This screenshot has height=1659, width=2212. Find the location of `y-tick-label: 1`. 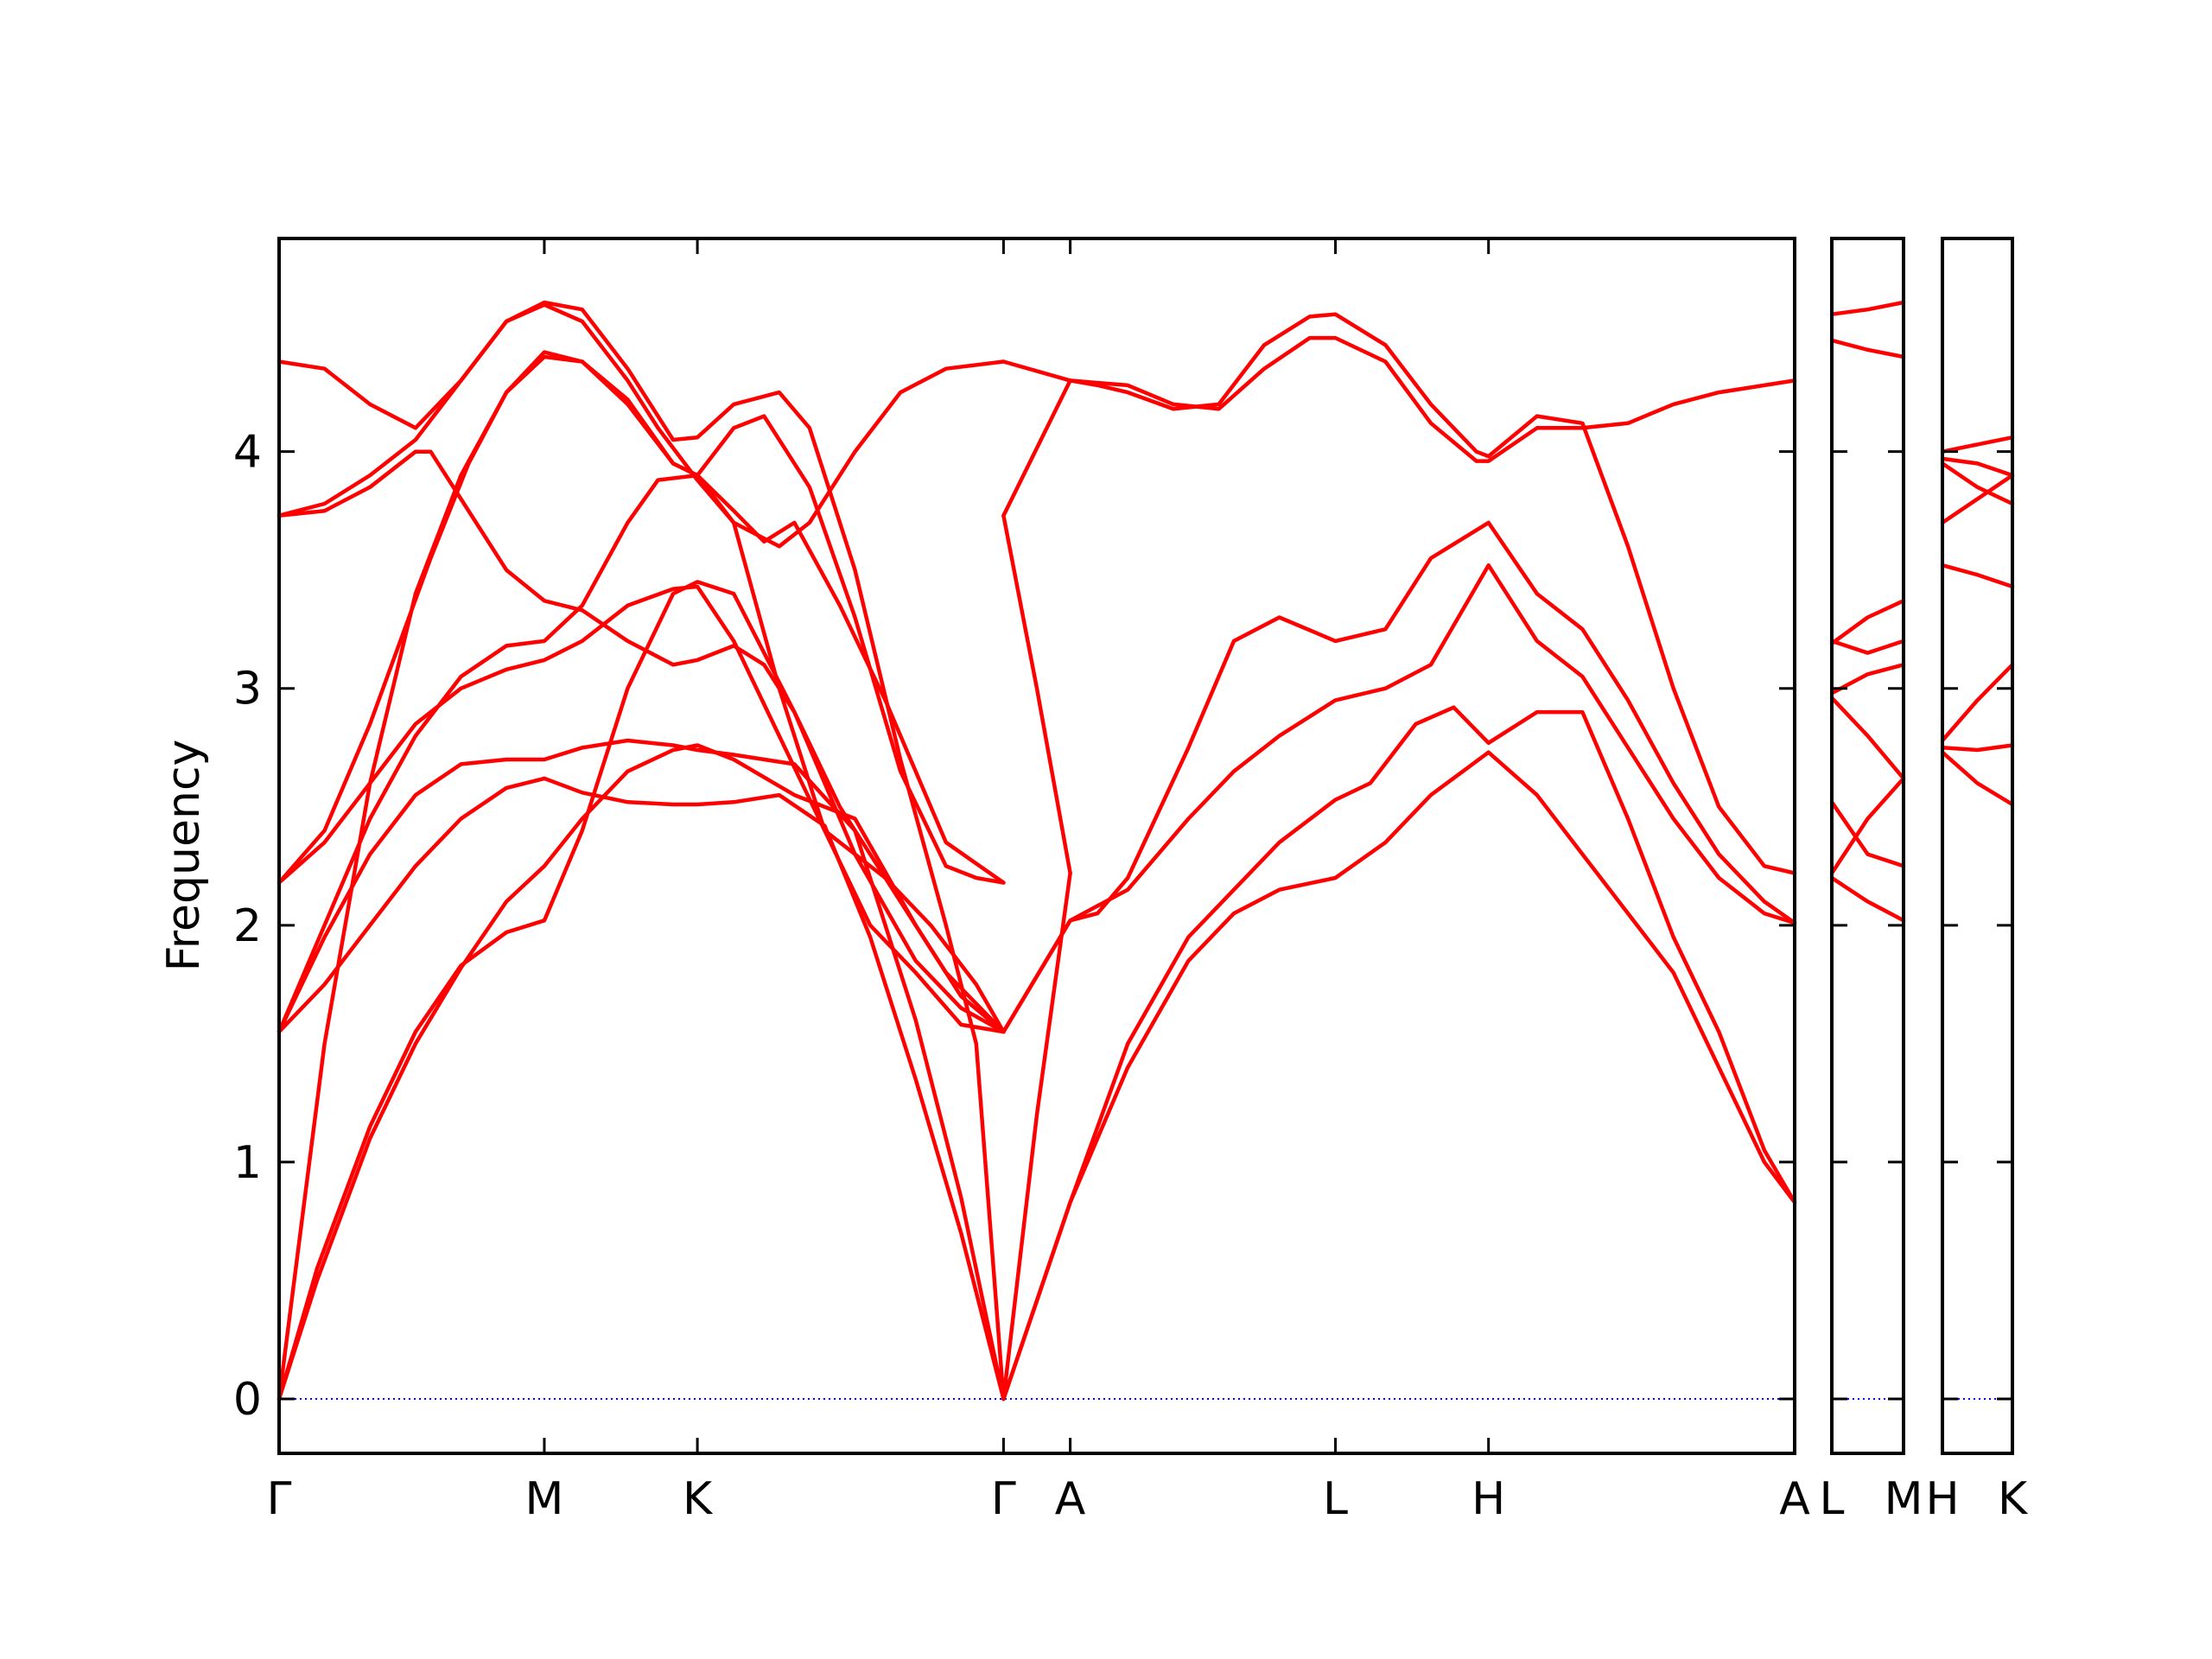

y-tick-label: 1 is located at coordinates (247, 1163).